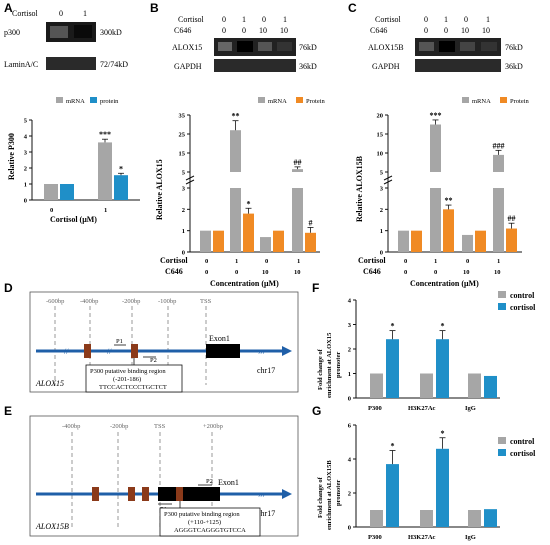  Describe the element at coordinates (522, 441) in the screenshot. I see `g-legend-control: control` at that location.